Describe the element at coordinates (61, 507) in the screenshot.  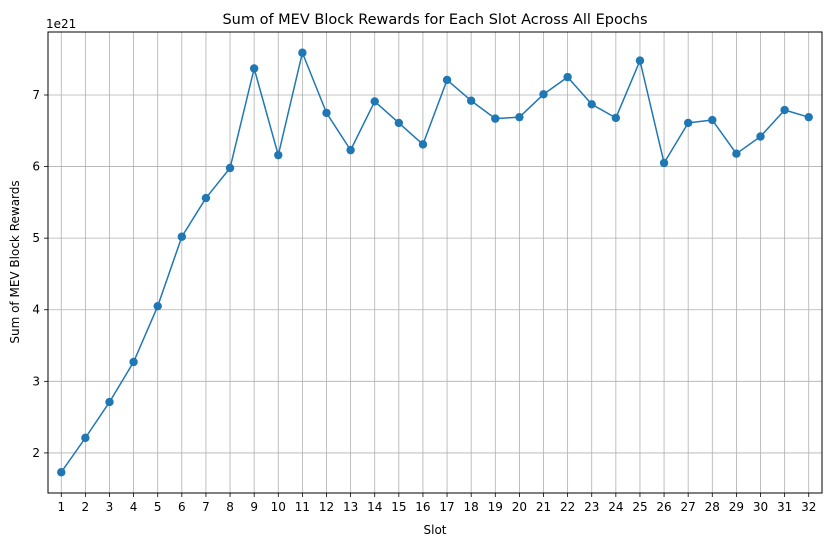
I see `x-tick-label: 1` at that location.